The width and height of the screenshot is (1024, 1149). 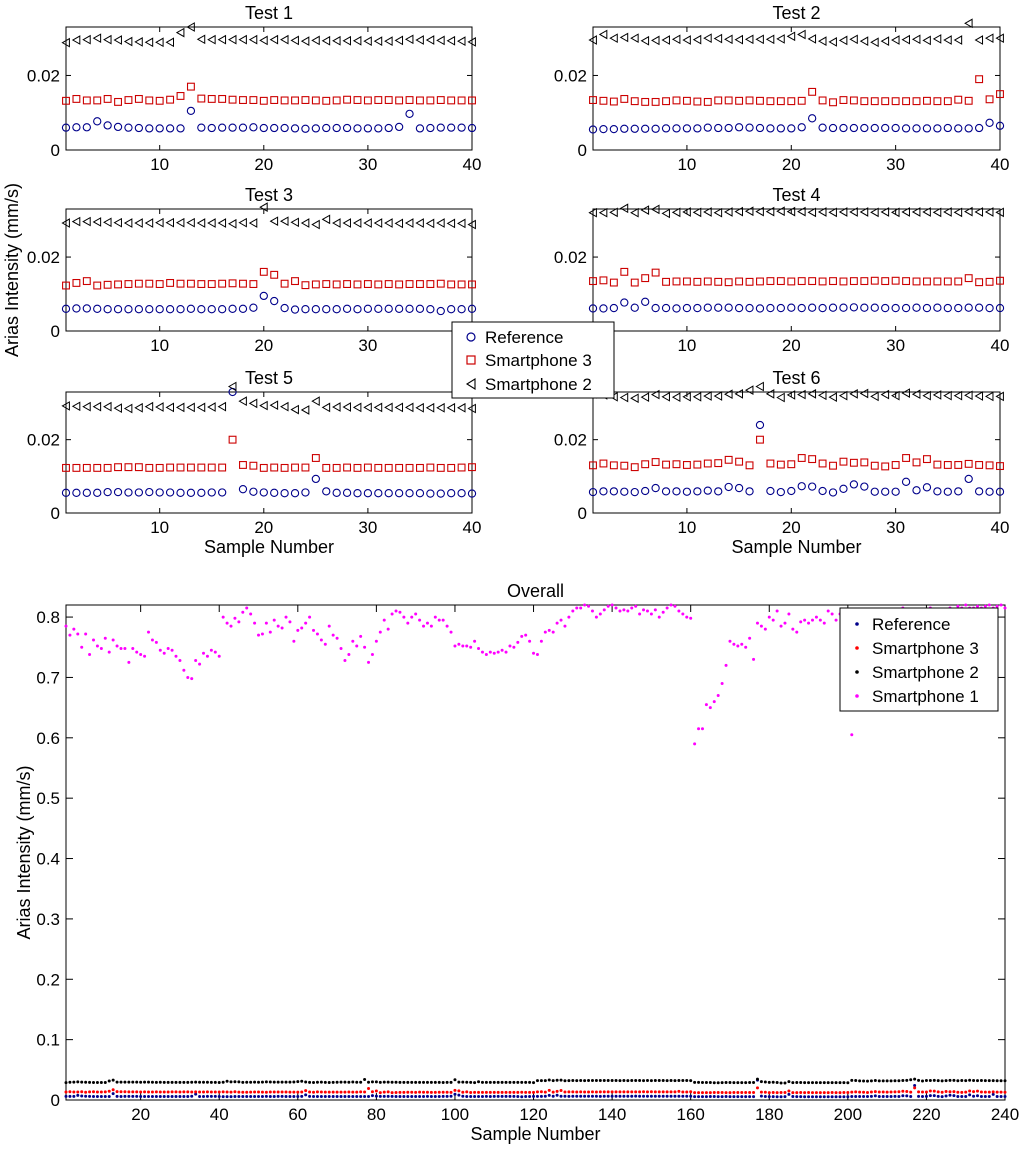 I want to click on legend-label-smartphone-2: Smartphone 2, so click(x=538, y=384).